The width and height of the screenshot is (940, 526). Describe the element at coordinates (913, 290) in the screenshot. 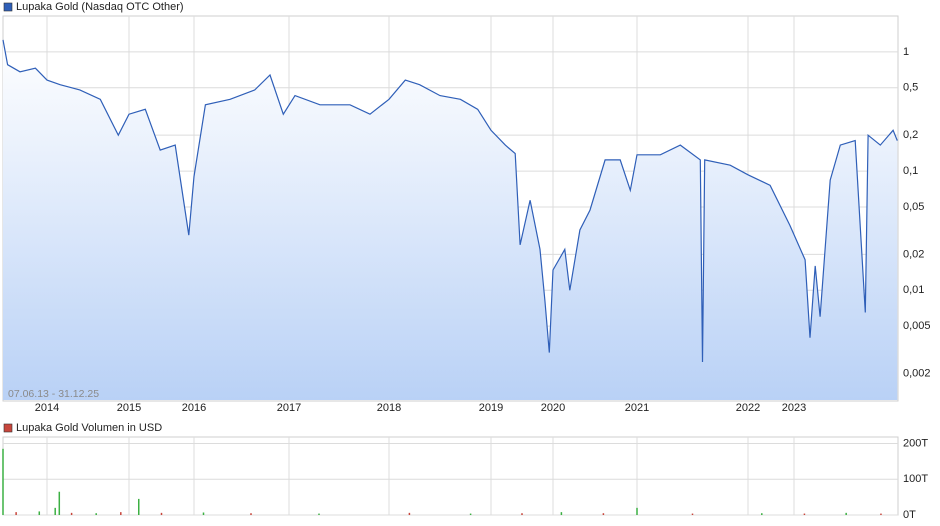

I see `y-tick-label: 0,01` at that location.